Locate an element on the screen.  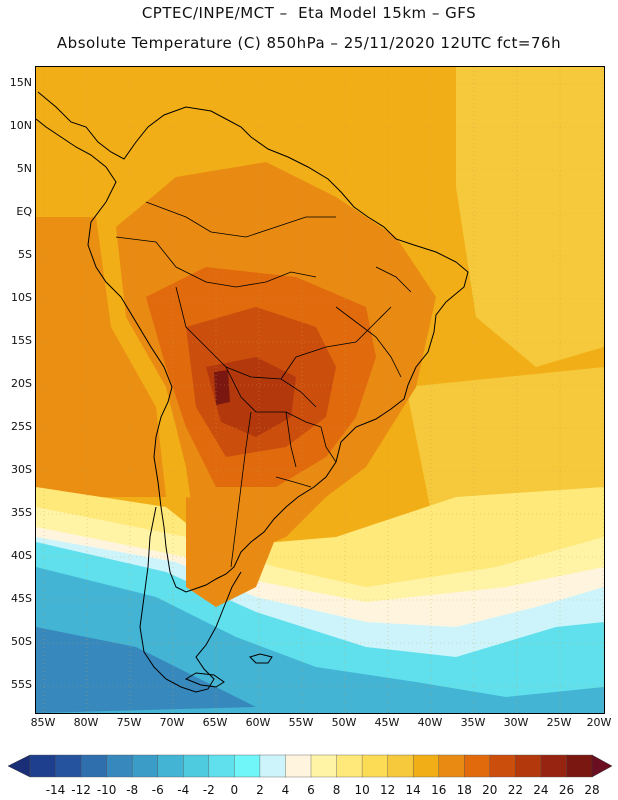
colorbar-label: 16 is located at coordinates (439, 790).